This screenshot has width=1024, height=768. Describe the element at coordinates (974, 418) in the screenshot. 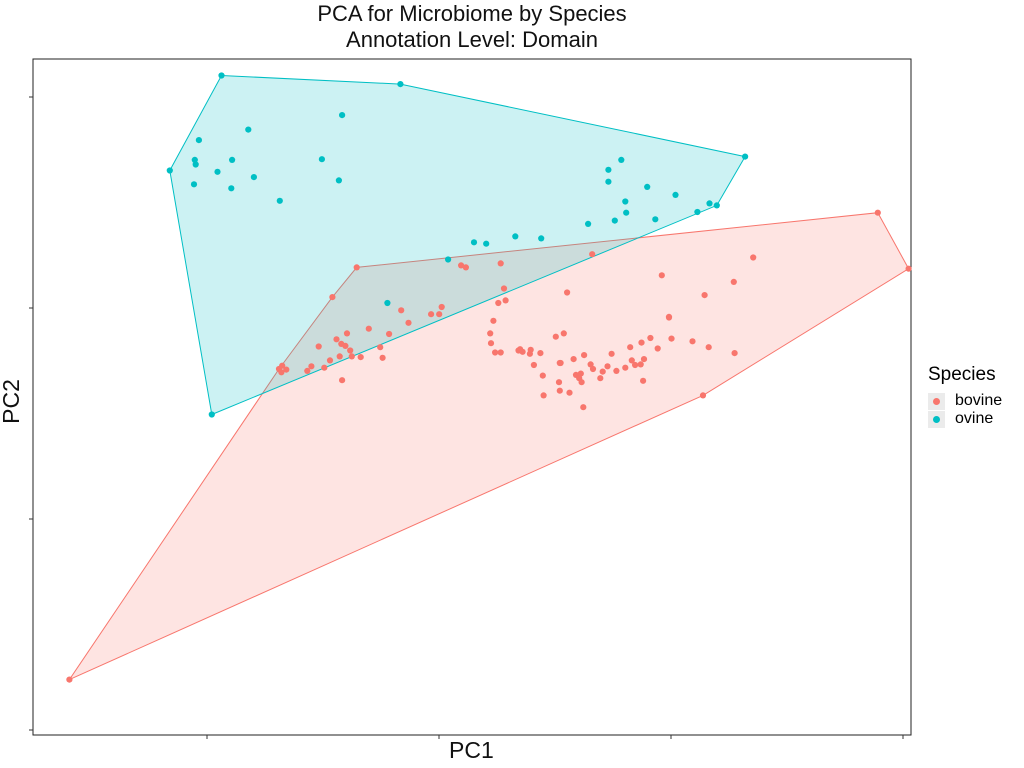

I see `legend-label-ovine: ovine` at that location.